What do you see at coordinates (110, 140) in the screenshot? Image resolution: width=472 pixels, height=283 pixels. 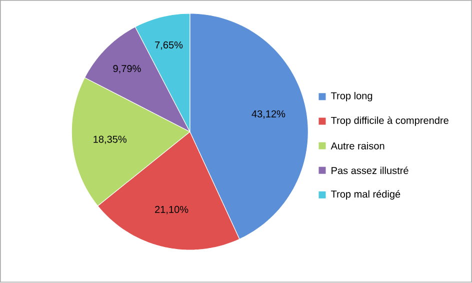 I see `data-label: 18,35%` at bounding box center [110, 140].